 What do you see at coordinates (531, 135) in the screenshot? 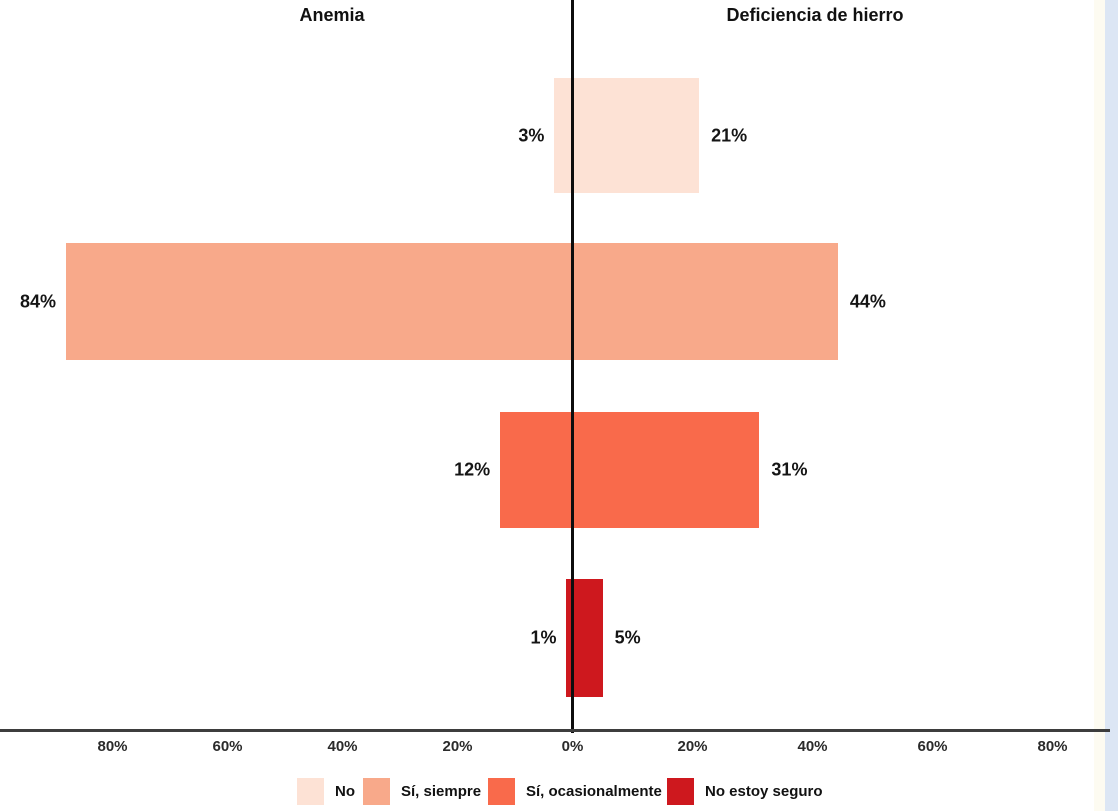
I see `left-value-label: 3%` at bounding box center [531, 135].